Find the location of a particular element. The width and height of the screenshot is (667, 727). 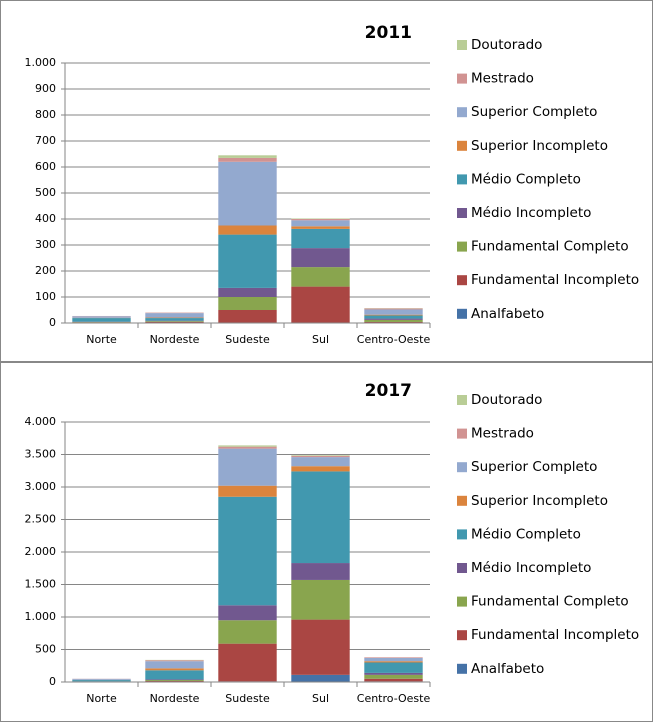

y-tick-label: 3.000 is located at coordinates (41, 486).